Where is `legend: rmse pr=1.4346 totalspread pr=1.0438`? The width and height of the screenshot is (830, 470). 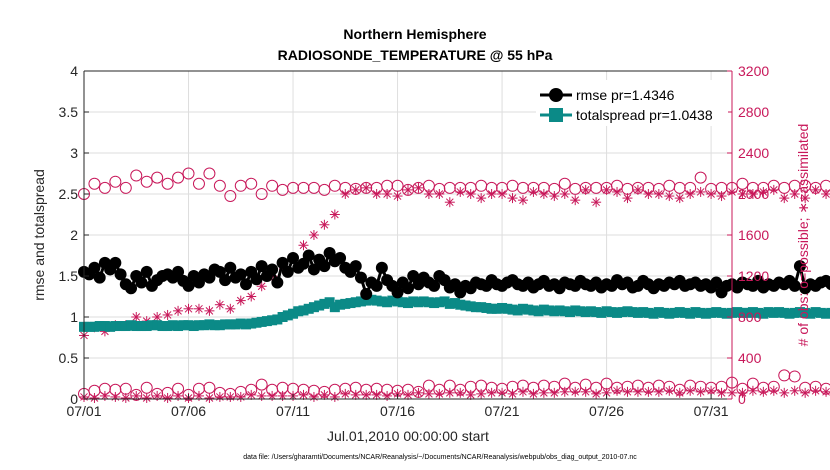 legend: rmse pr=1.4346 totalspread pr=1.0438 is located at coordinates (632, 103).